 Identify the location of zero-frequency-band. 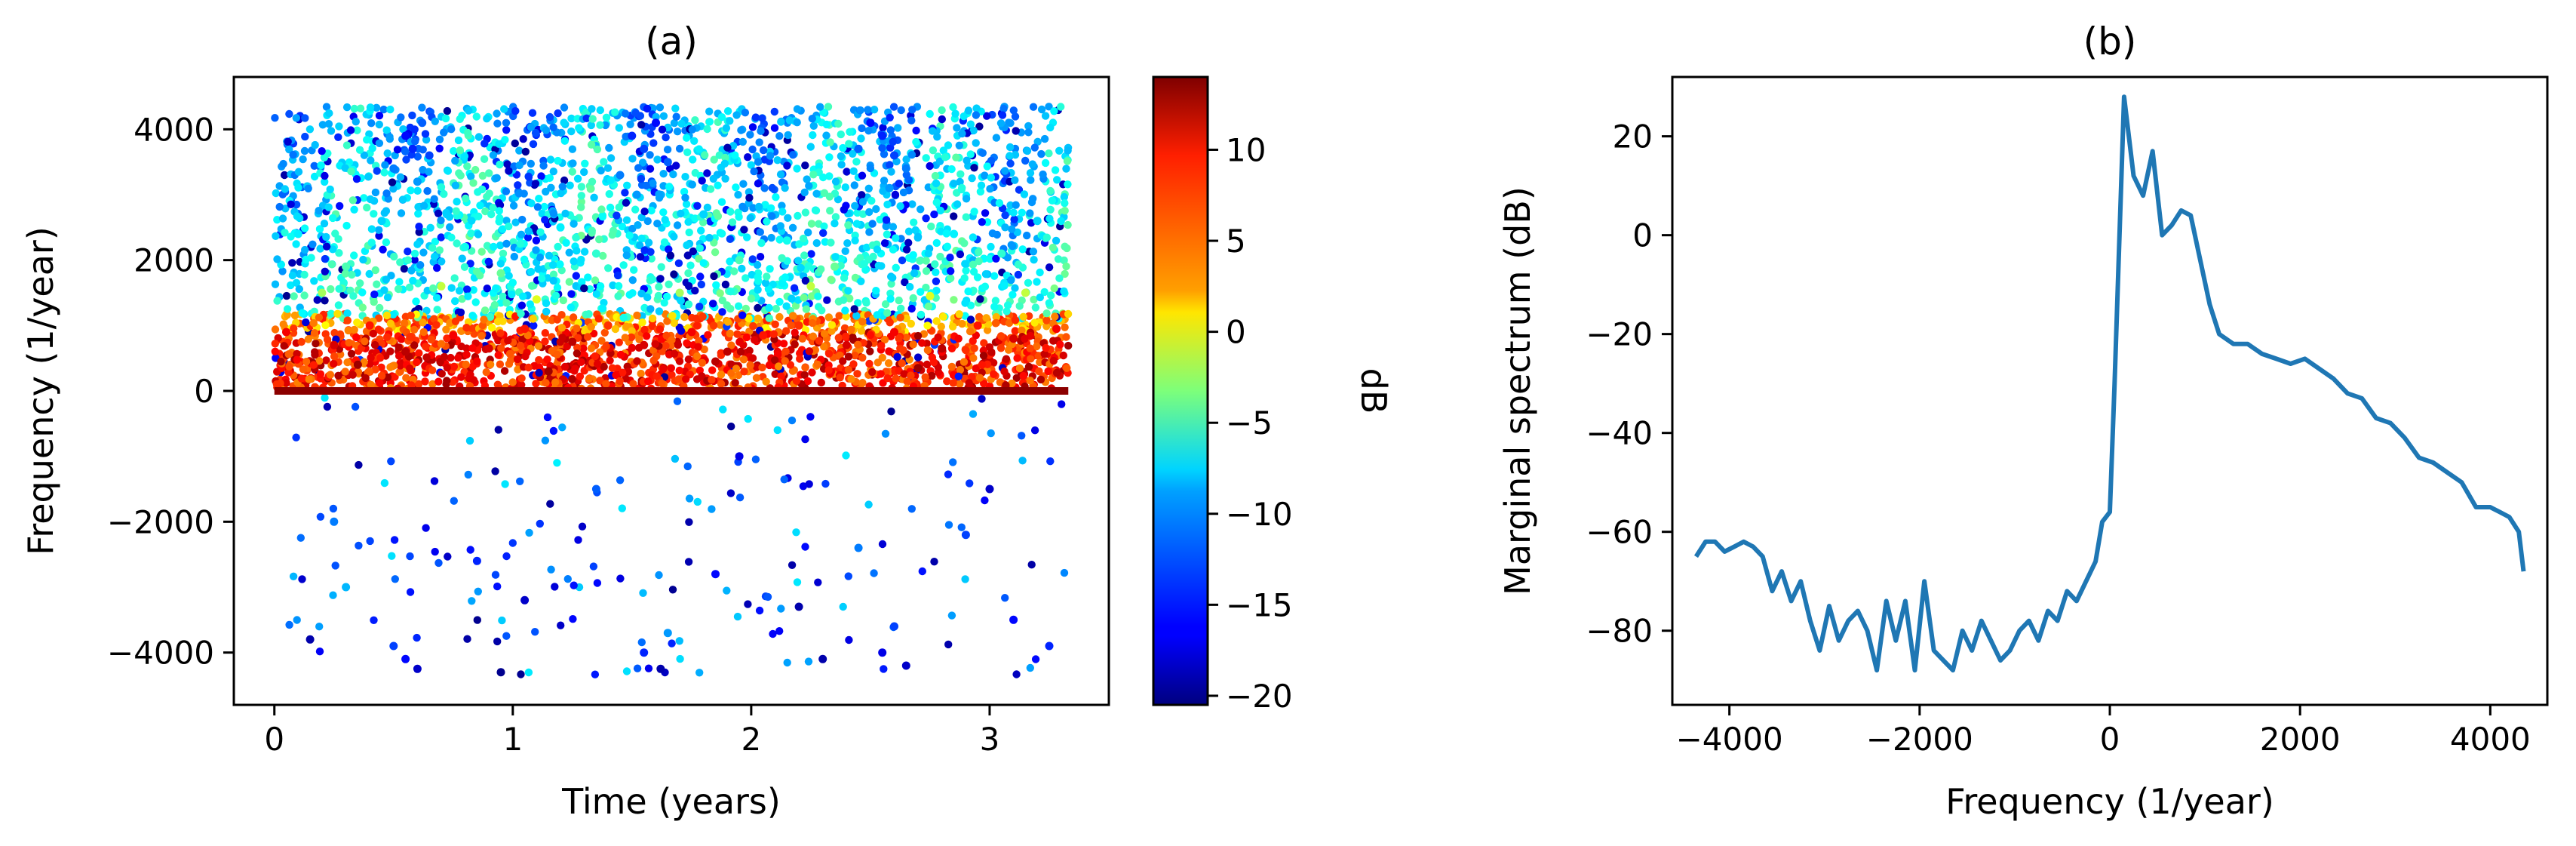
(671, 391).